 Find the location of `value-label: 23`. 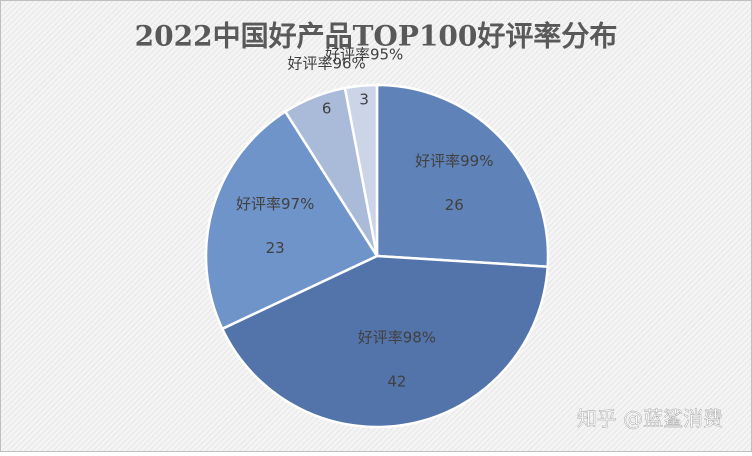

value-label: 23 is located at coordinates (275, 248).